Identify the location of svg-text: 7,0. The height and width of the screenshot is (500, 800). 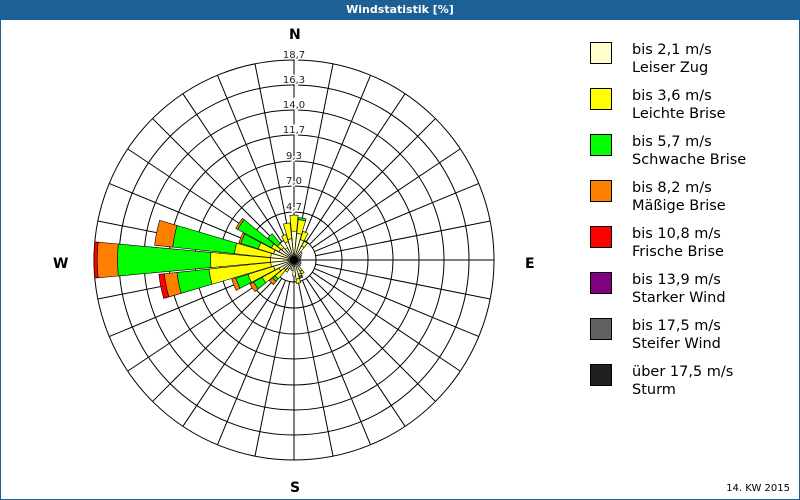
(294, 181).